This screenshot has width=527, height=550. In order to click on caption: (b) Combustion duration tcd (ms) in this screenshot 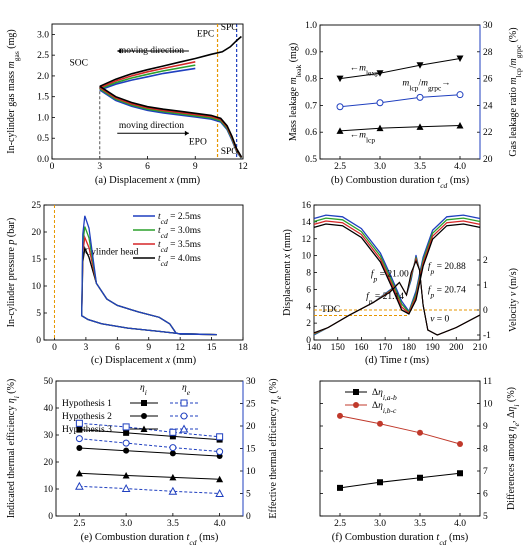, I will do `click(400, 182)`.